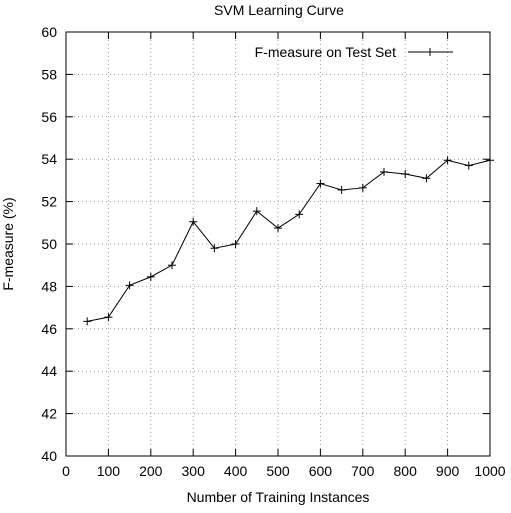  What do you see at coordinates (49, 32) in the screenshot?
I see `y-tick-label: 60` at bounding box center [49, 32].